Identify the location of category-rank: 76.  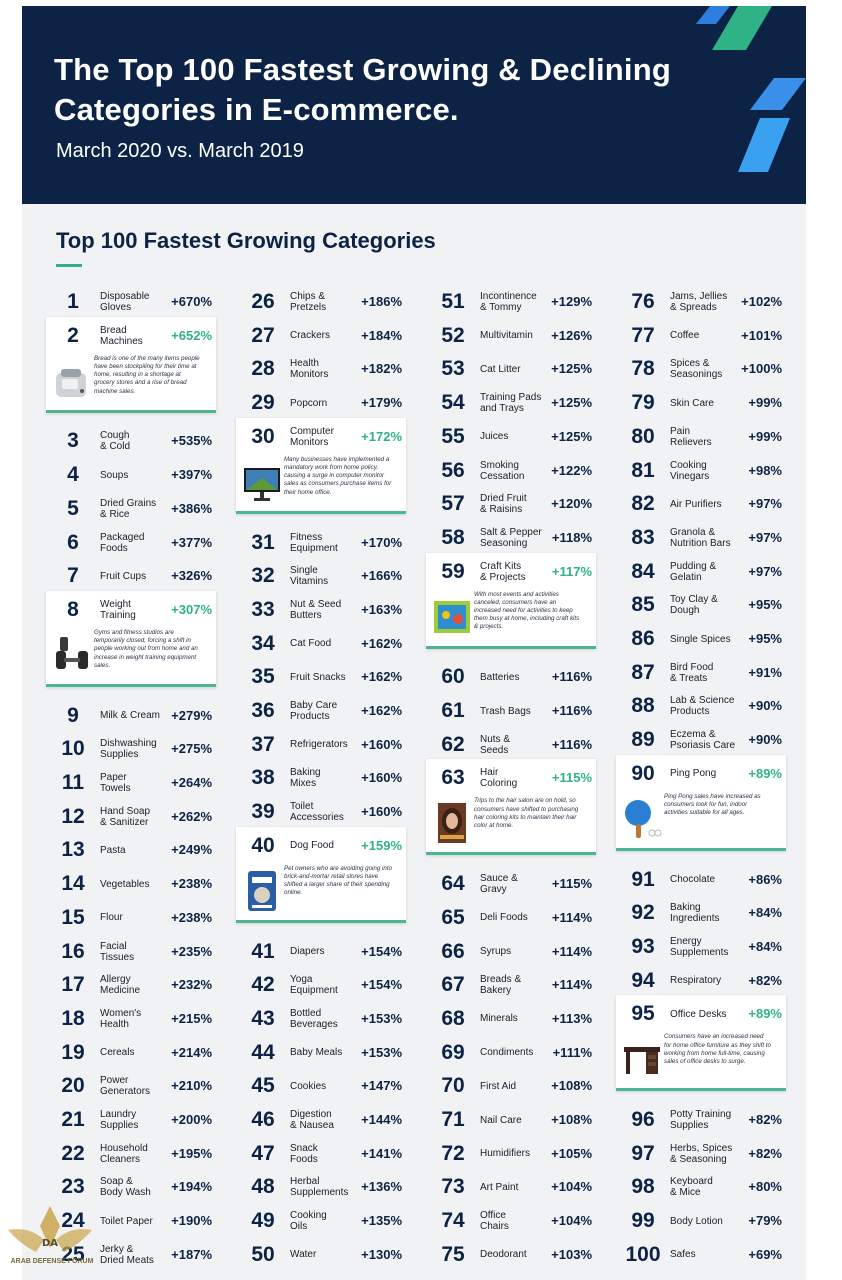
(643, 301).